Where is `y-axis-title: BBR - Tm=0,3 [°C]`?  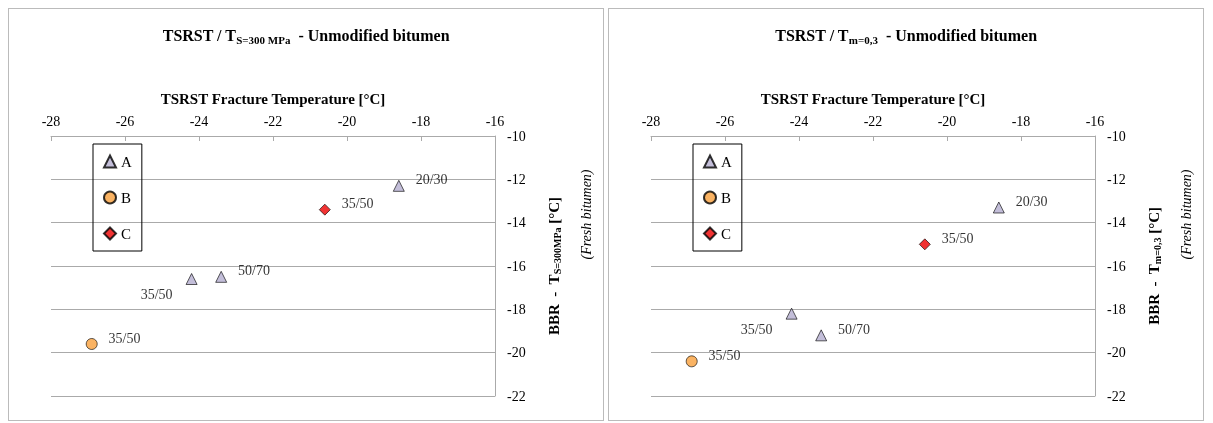
y-axis-title: BBR - Tm=0,3 [°C] is located at coordinates (1154, 266).